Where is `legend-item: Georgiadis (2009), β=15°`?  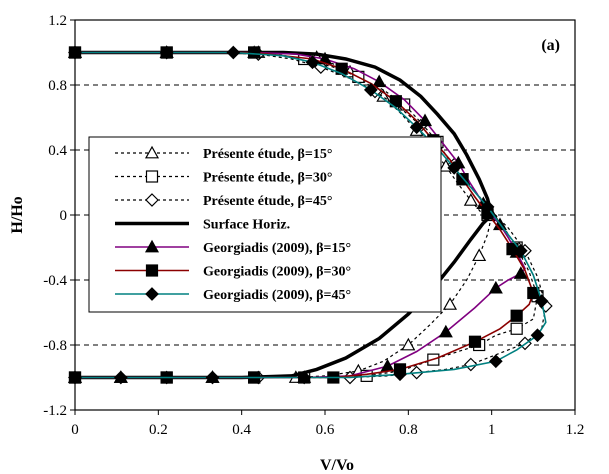 legend-item: Georgiadis (2009), β=15° is located at coordinates (233, 247).